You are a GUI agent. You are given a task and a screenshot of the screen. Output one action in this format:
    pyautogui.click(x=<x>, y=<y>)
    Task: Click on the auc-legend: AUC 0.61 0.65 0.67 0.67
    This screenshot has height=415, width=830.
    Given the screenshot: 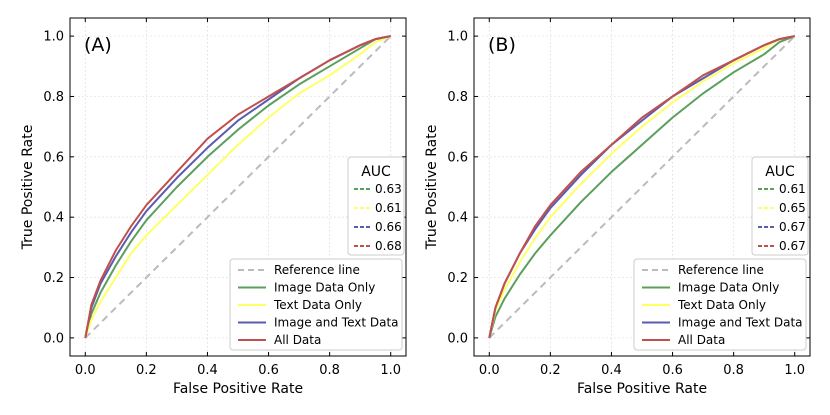 What is the action you would take?
    pyautogui.click(x=780, y=206)
    